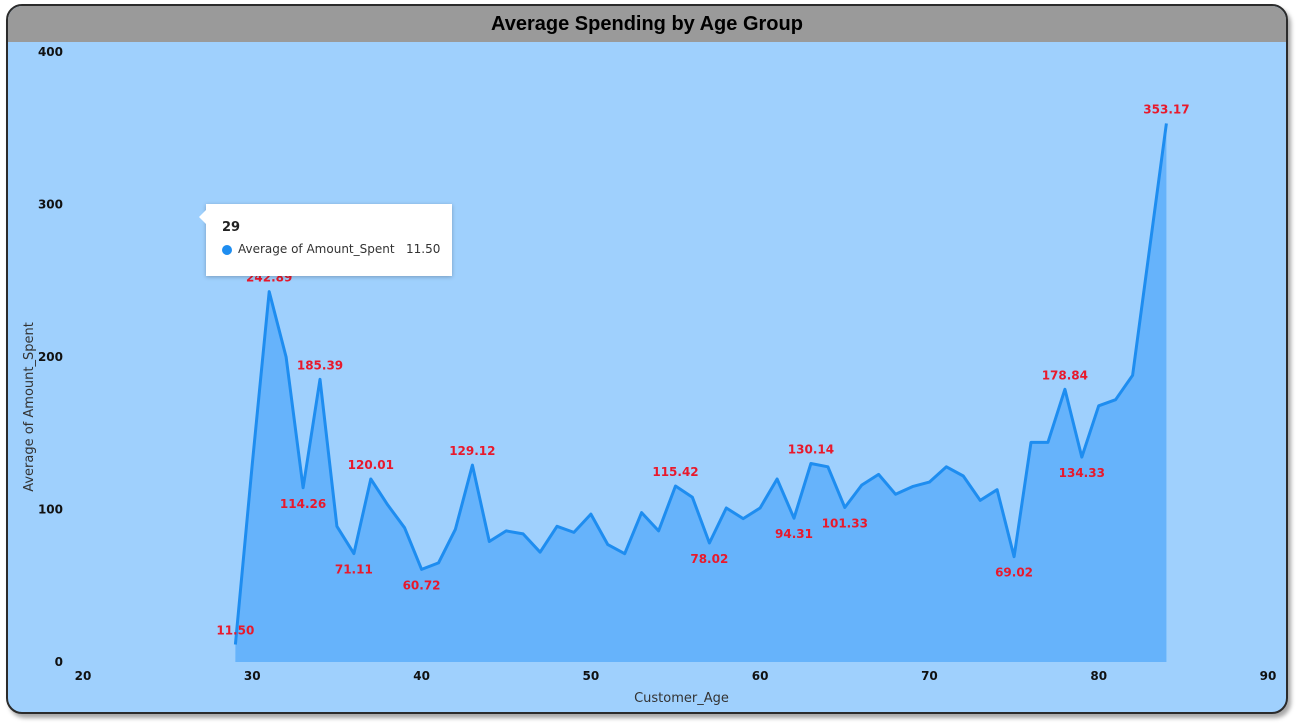  Describe the element at coordinates (59, 662) in the screenshot. I see `y-tick-label: 0` at that location.